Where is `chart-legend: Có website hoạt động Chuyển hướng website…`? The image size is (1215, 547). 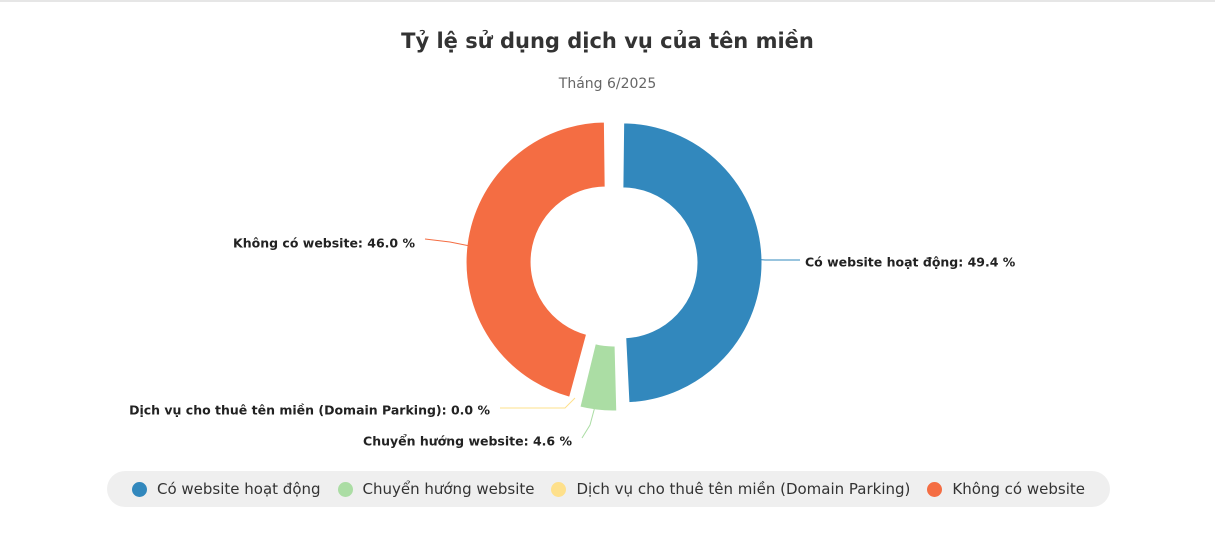 chart-legend: Có website hoạt động Chuyển hướng website… is located at coordinates (608, 489).